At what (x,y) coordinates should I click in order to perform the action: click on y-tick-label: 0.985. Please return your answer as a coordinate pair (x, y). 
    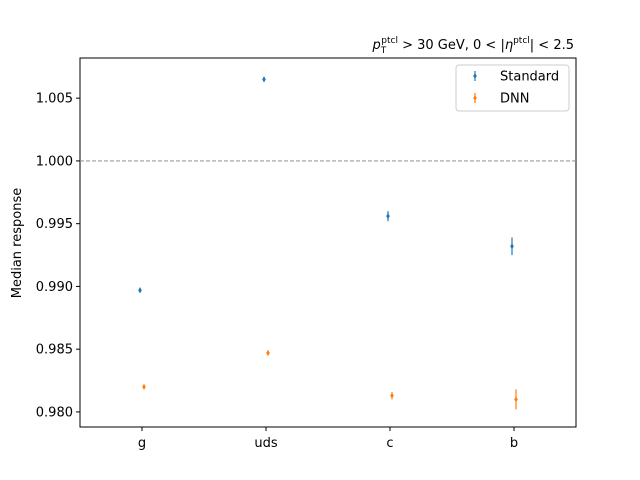
    Looking at the image, I should click on (54, 350).